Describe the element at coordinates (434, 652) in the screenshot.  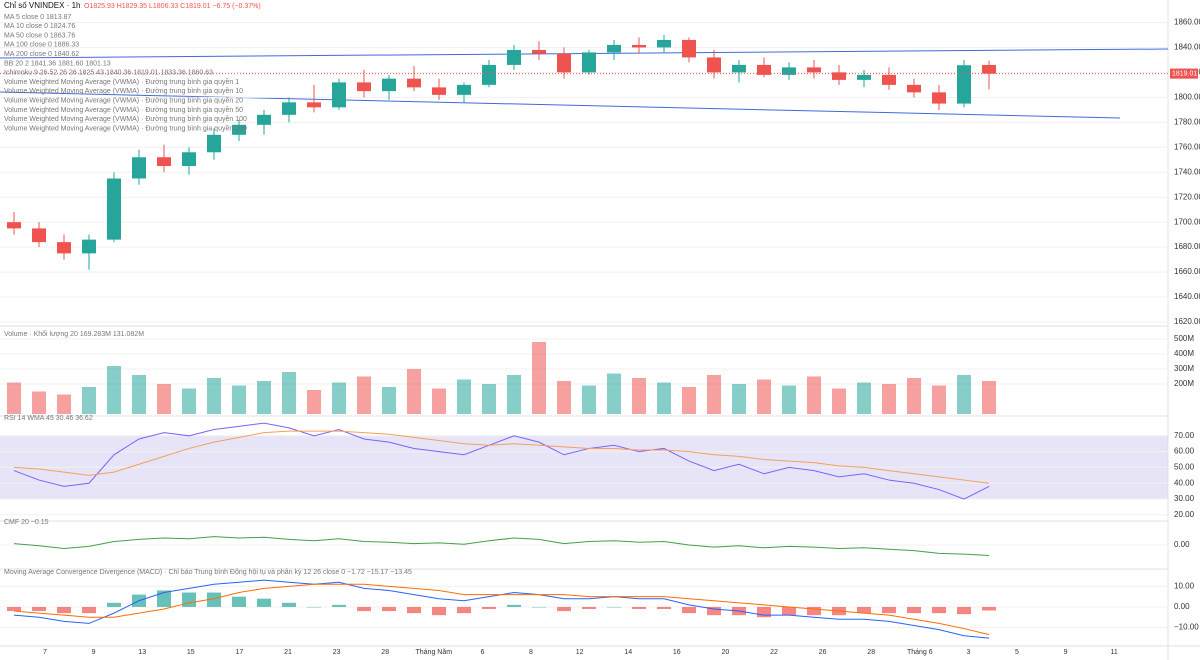
I see `x-tick-label: Tháng Năm` at that location.